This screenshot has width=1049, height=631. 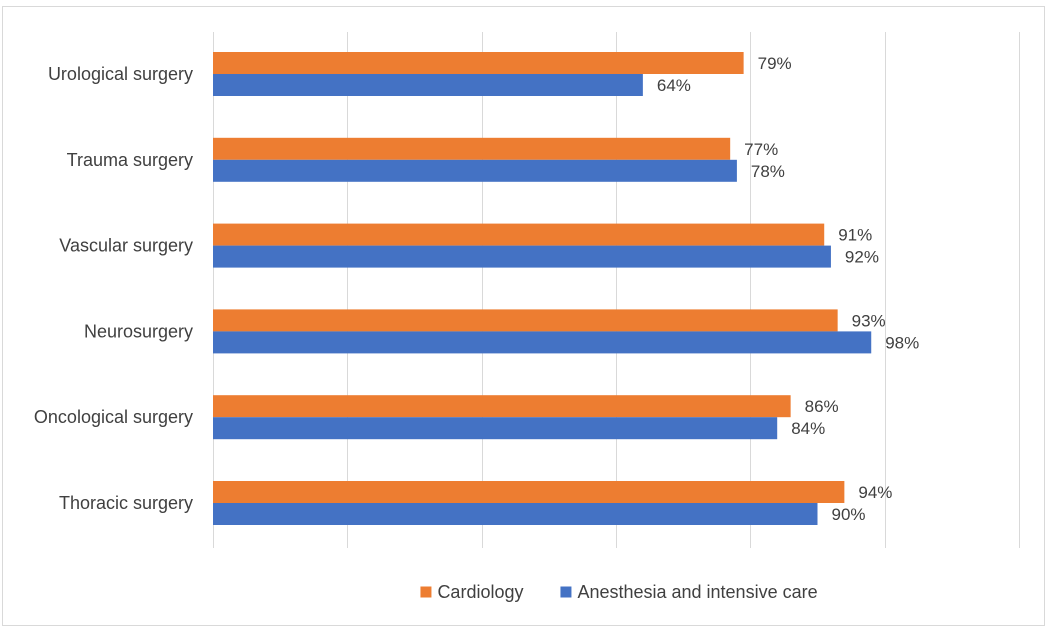 I want to click on data-label: 77%, so click(x=761, y=149).